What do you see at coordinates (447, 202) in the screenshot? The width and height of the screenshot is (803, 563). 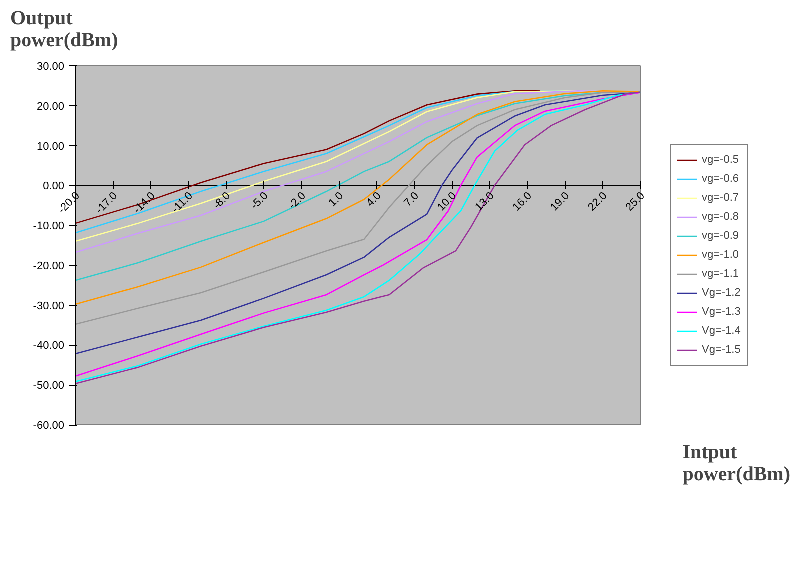 I see `x-tick-label: 10.0` at bounding box center [447, 202].